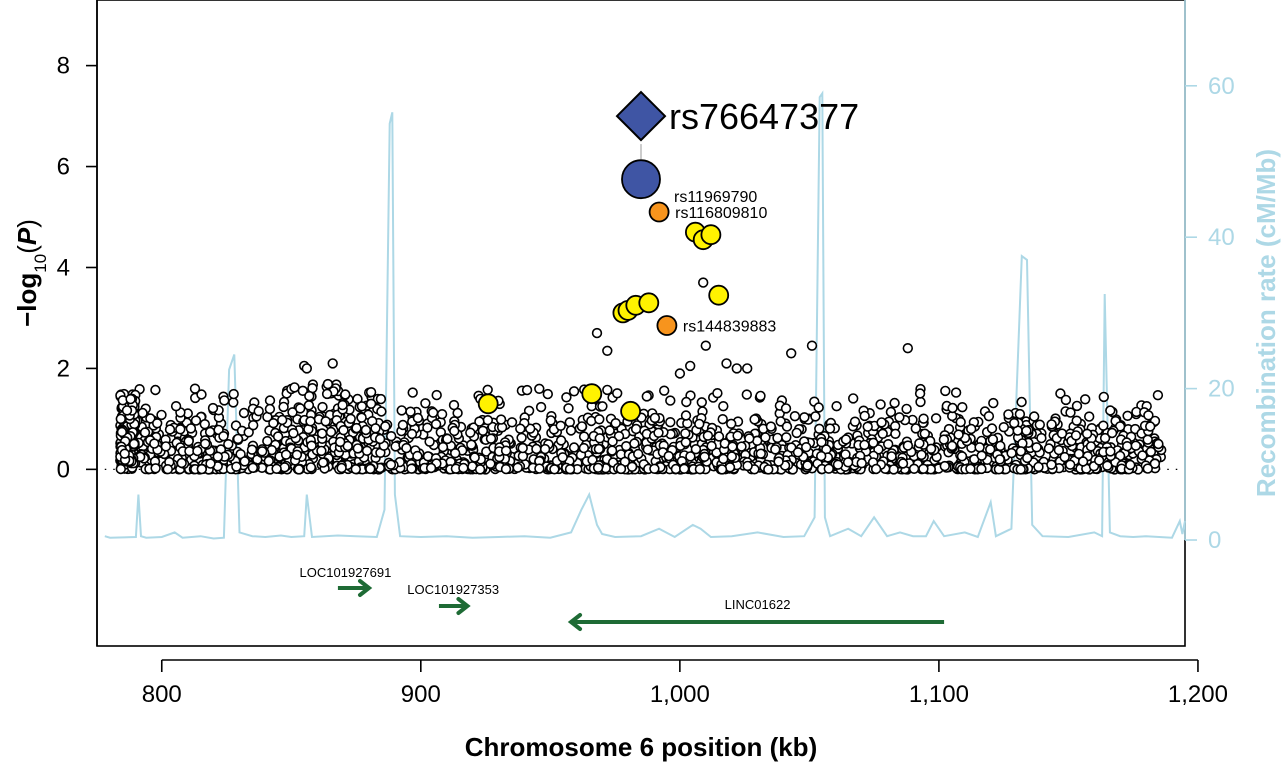 The image size is (1287, 767). What do you see at coordinates (63, 469) in the screenshot?
I see `y-tick-label: 0` at bounding box center [63, 469].